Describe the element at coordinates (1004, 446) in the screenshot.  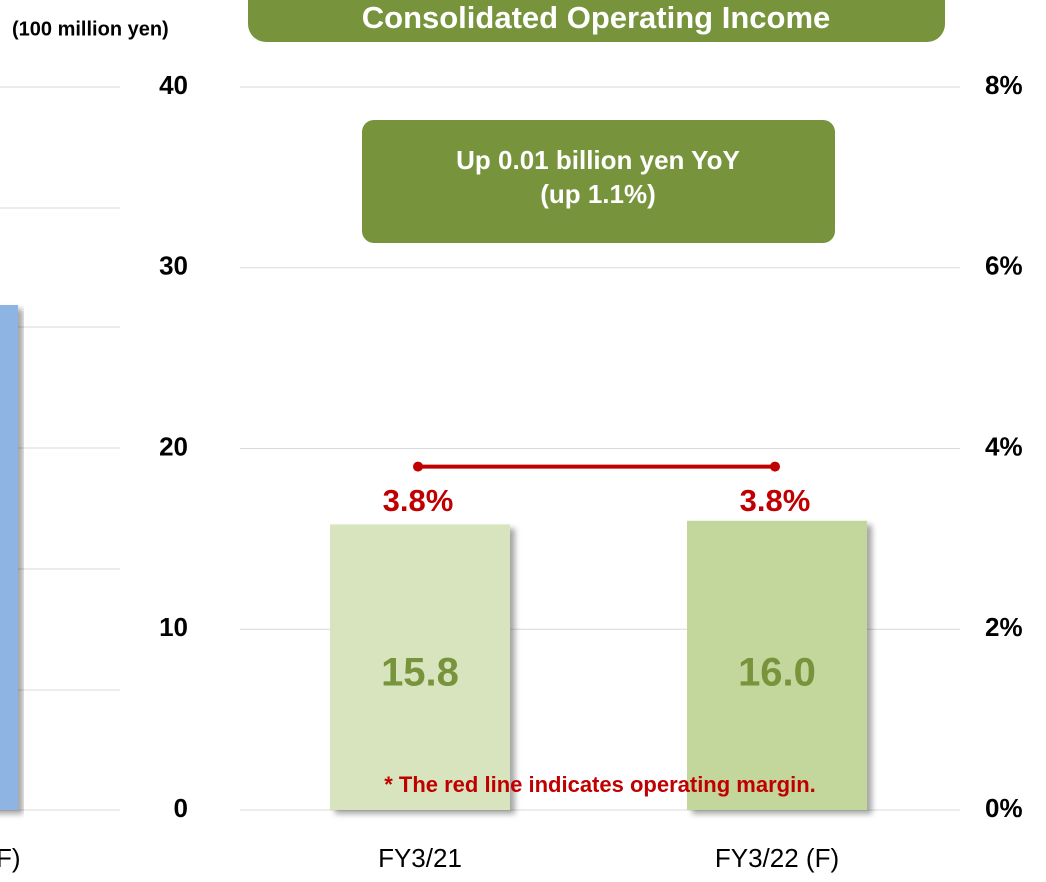
I see `y2-tick-label: 4%` at that location.